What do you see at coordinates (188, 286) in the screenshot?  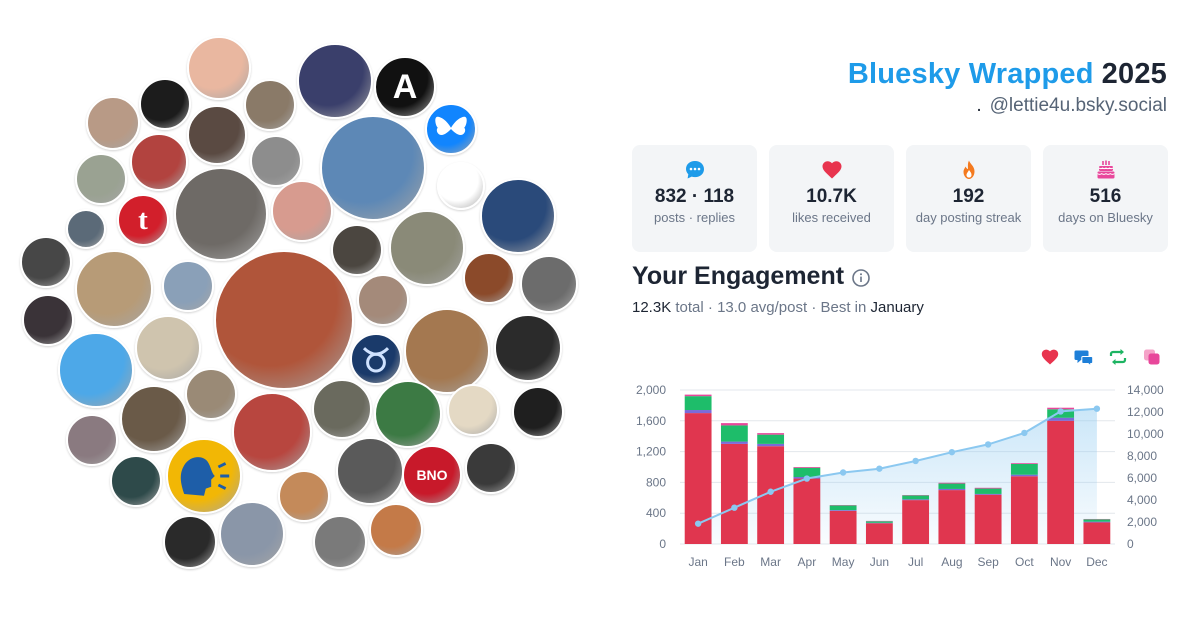 I see `avatar-gray-man` at bounding box center [188, 286].